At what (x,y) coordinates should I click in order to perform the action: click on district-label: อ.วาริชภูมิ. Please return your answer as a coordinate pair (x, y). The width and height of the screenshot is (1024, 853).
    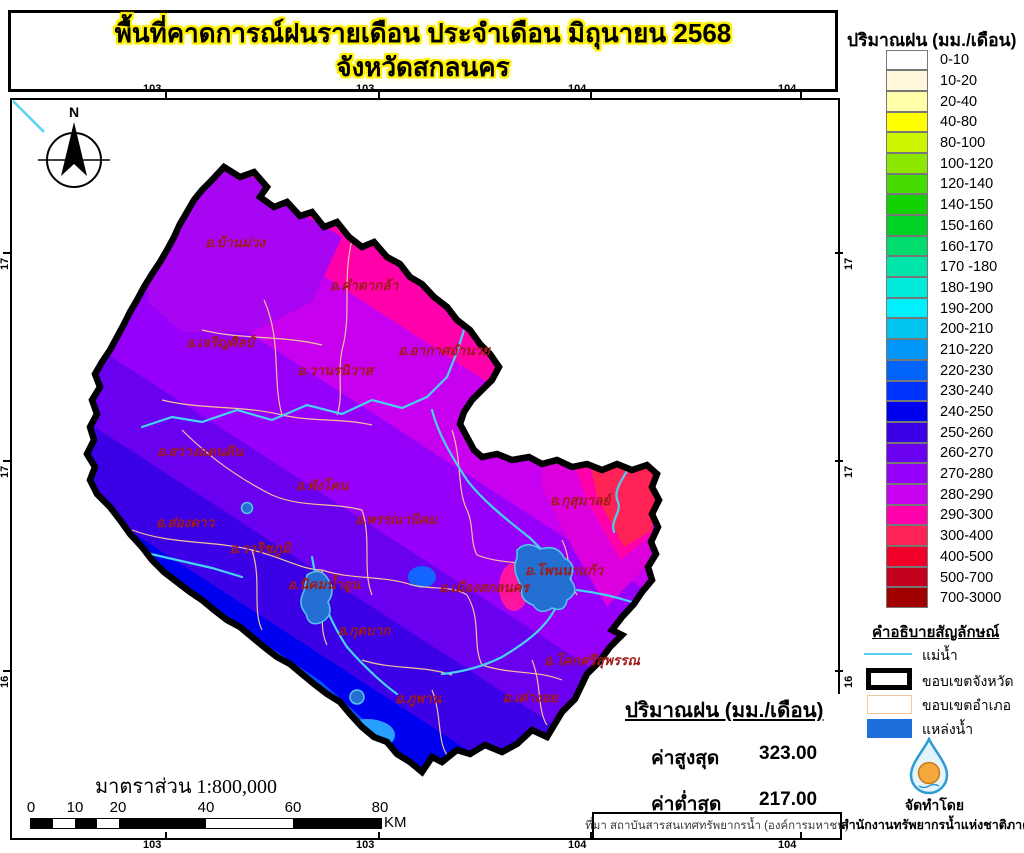
    Looking at the image, I should click on (260, 548).